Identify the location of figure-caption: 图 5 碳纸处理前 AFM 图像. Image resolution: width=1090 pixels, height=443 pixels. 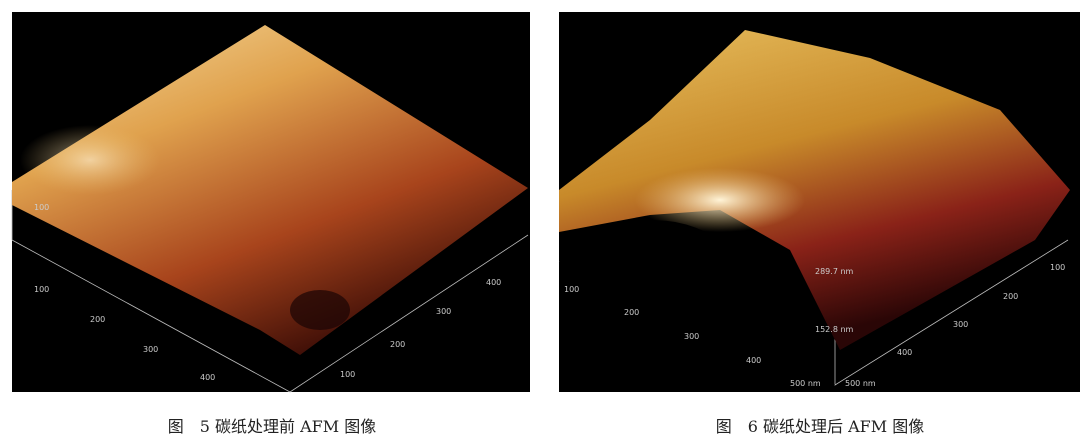
(272, 426).